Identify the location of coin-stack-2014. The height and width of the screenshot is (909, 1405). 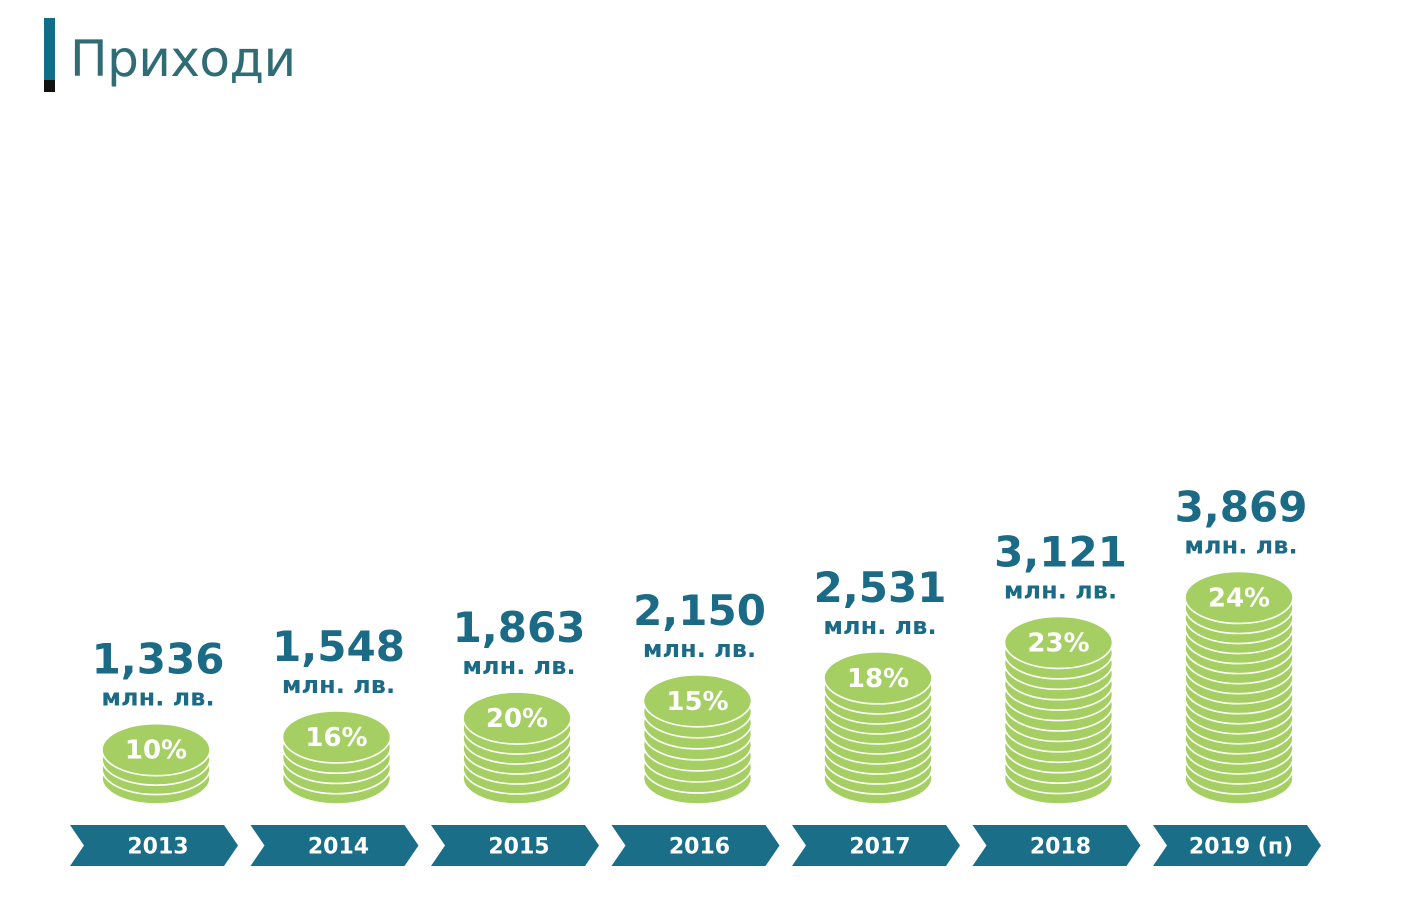
(336, 757).